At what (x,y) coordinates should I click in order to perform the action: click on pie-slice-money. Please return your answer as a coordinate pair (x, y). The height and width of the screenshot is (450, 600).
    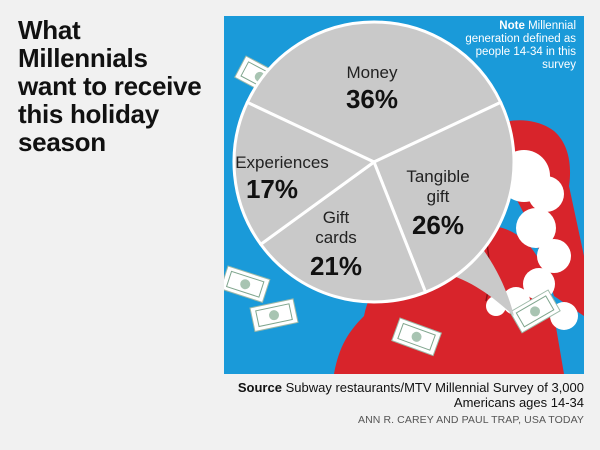
    Looking at the image, I should click on (374, 92).